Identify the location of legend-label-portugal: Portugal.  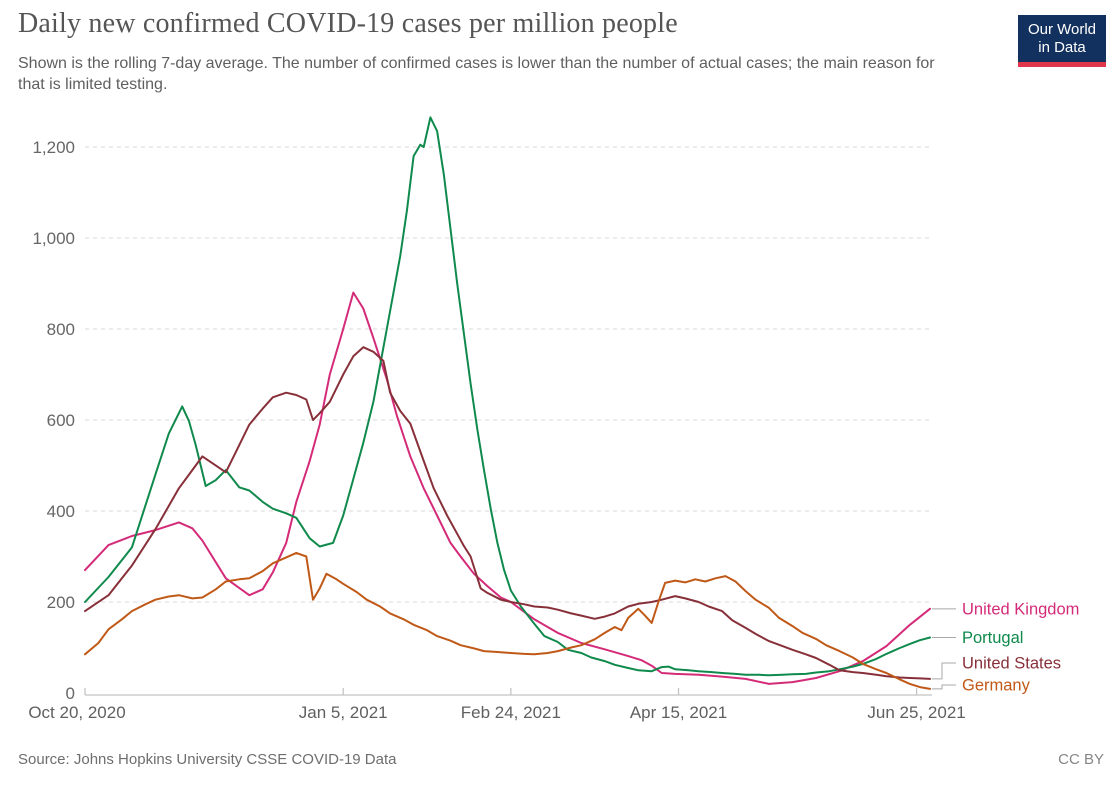
(992, 638).